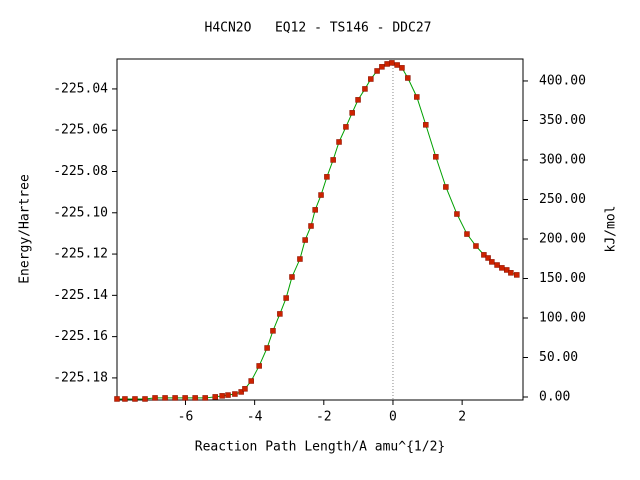  Describe the element at coordinates (80, 88) in the screenshot. I see `y-tick-label: -225.04` at that location.